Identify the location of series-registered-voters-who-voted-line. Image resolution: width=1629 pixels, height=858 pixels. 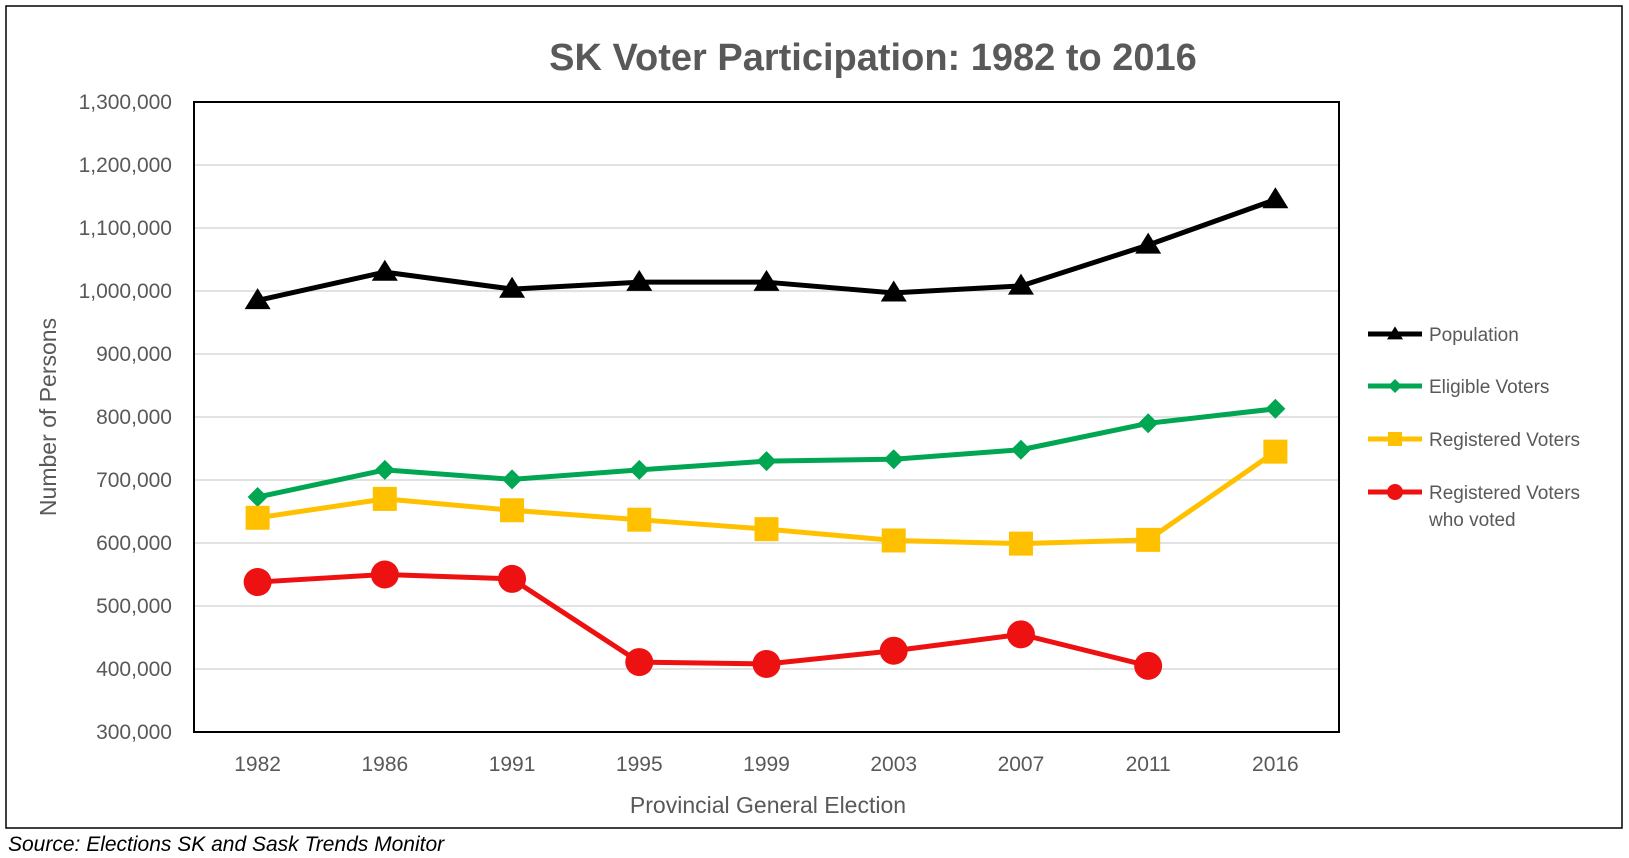
(703, 620).